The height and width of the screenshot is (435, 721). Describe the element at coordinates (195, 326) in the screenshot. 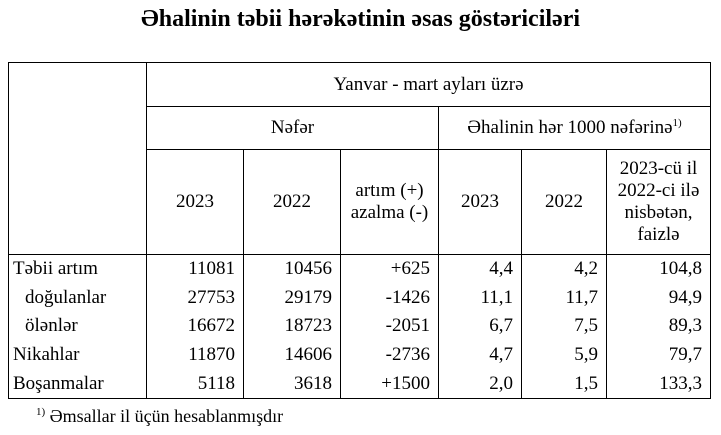

I see `table-cell: 16672` at that location.